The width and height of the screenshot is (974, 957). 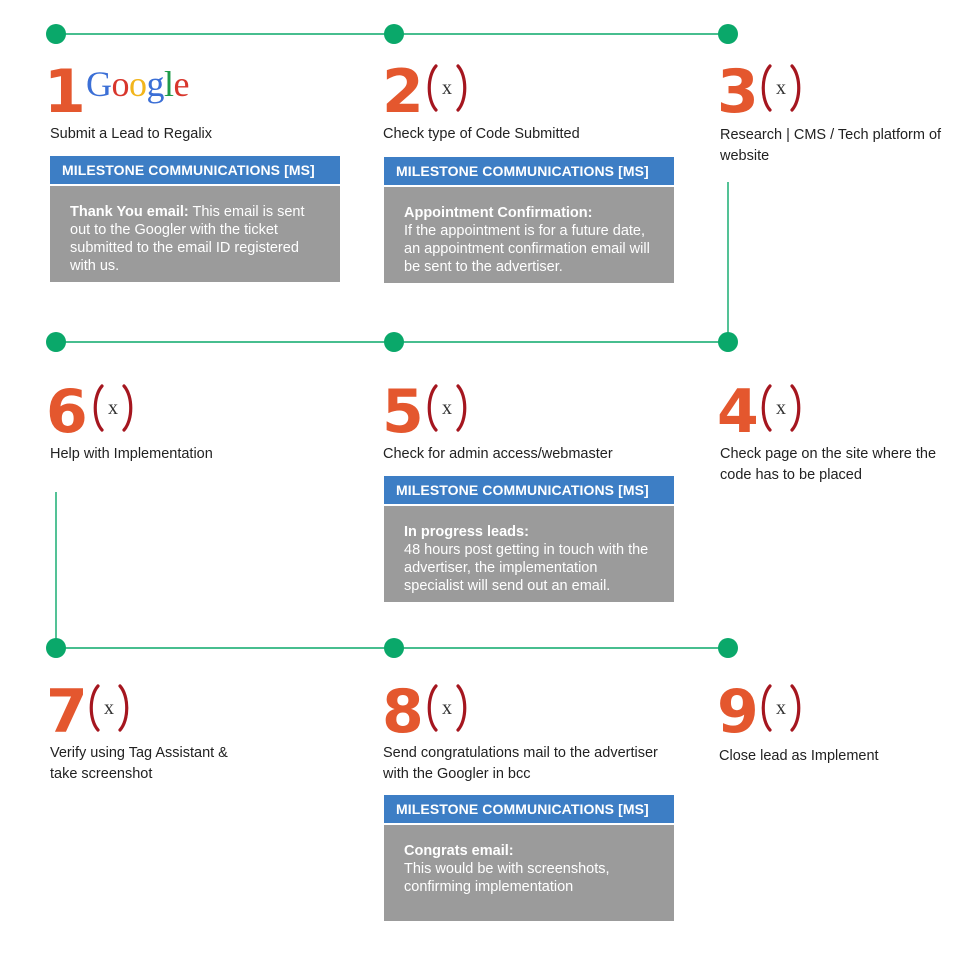 What do you see at coordinates (738, 712) in the screenshot?
I see `step-number: 9` at bounding box center [738, 712].